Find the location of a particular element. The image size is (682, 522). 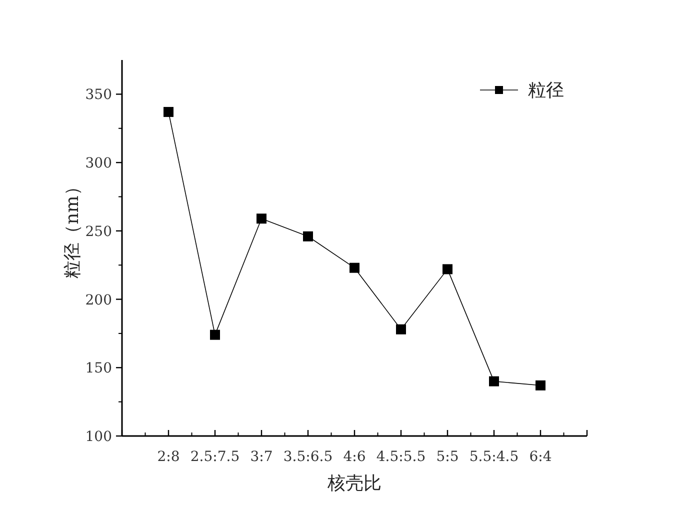

x-tick-label: 3:7 is located at coordinates (261, 457).